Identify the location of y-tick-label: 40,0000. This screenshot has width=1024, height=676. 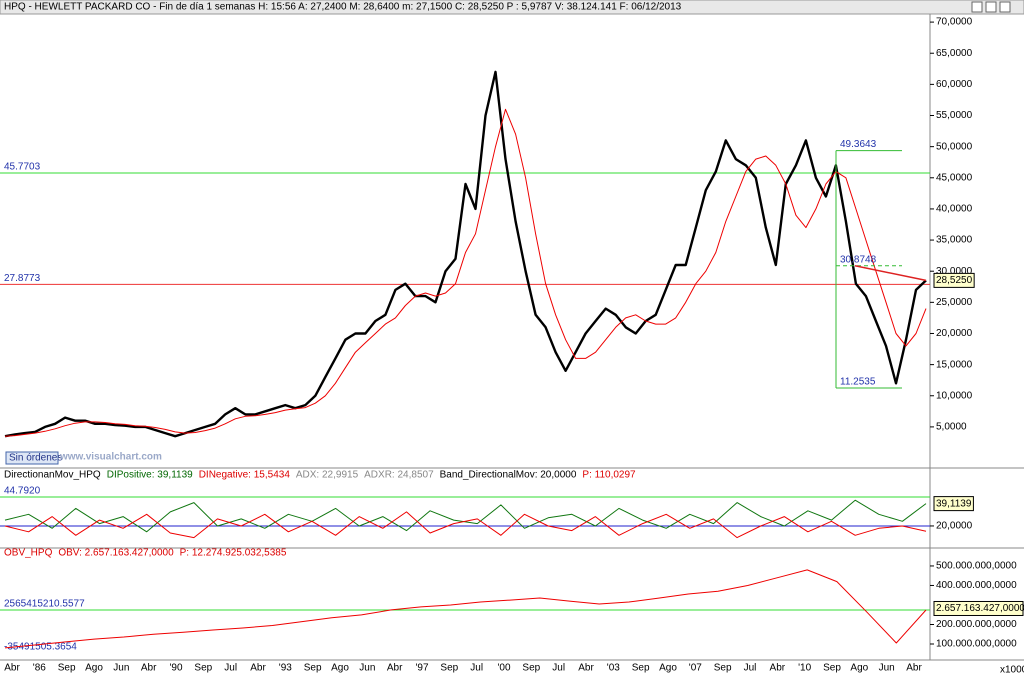
(954, 209).